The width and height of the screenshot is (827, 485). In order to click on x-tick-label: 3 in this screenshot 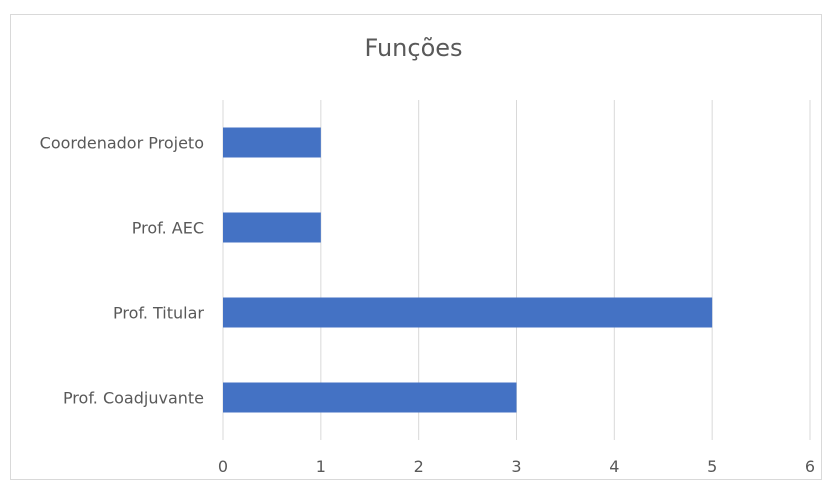, I will do `click(516, 466)`.